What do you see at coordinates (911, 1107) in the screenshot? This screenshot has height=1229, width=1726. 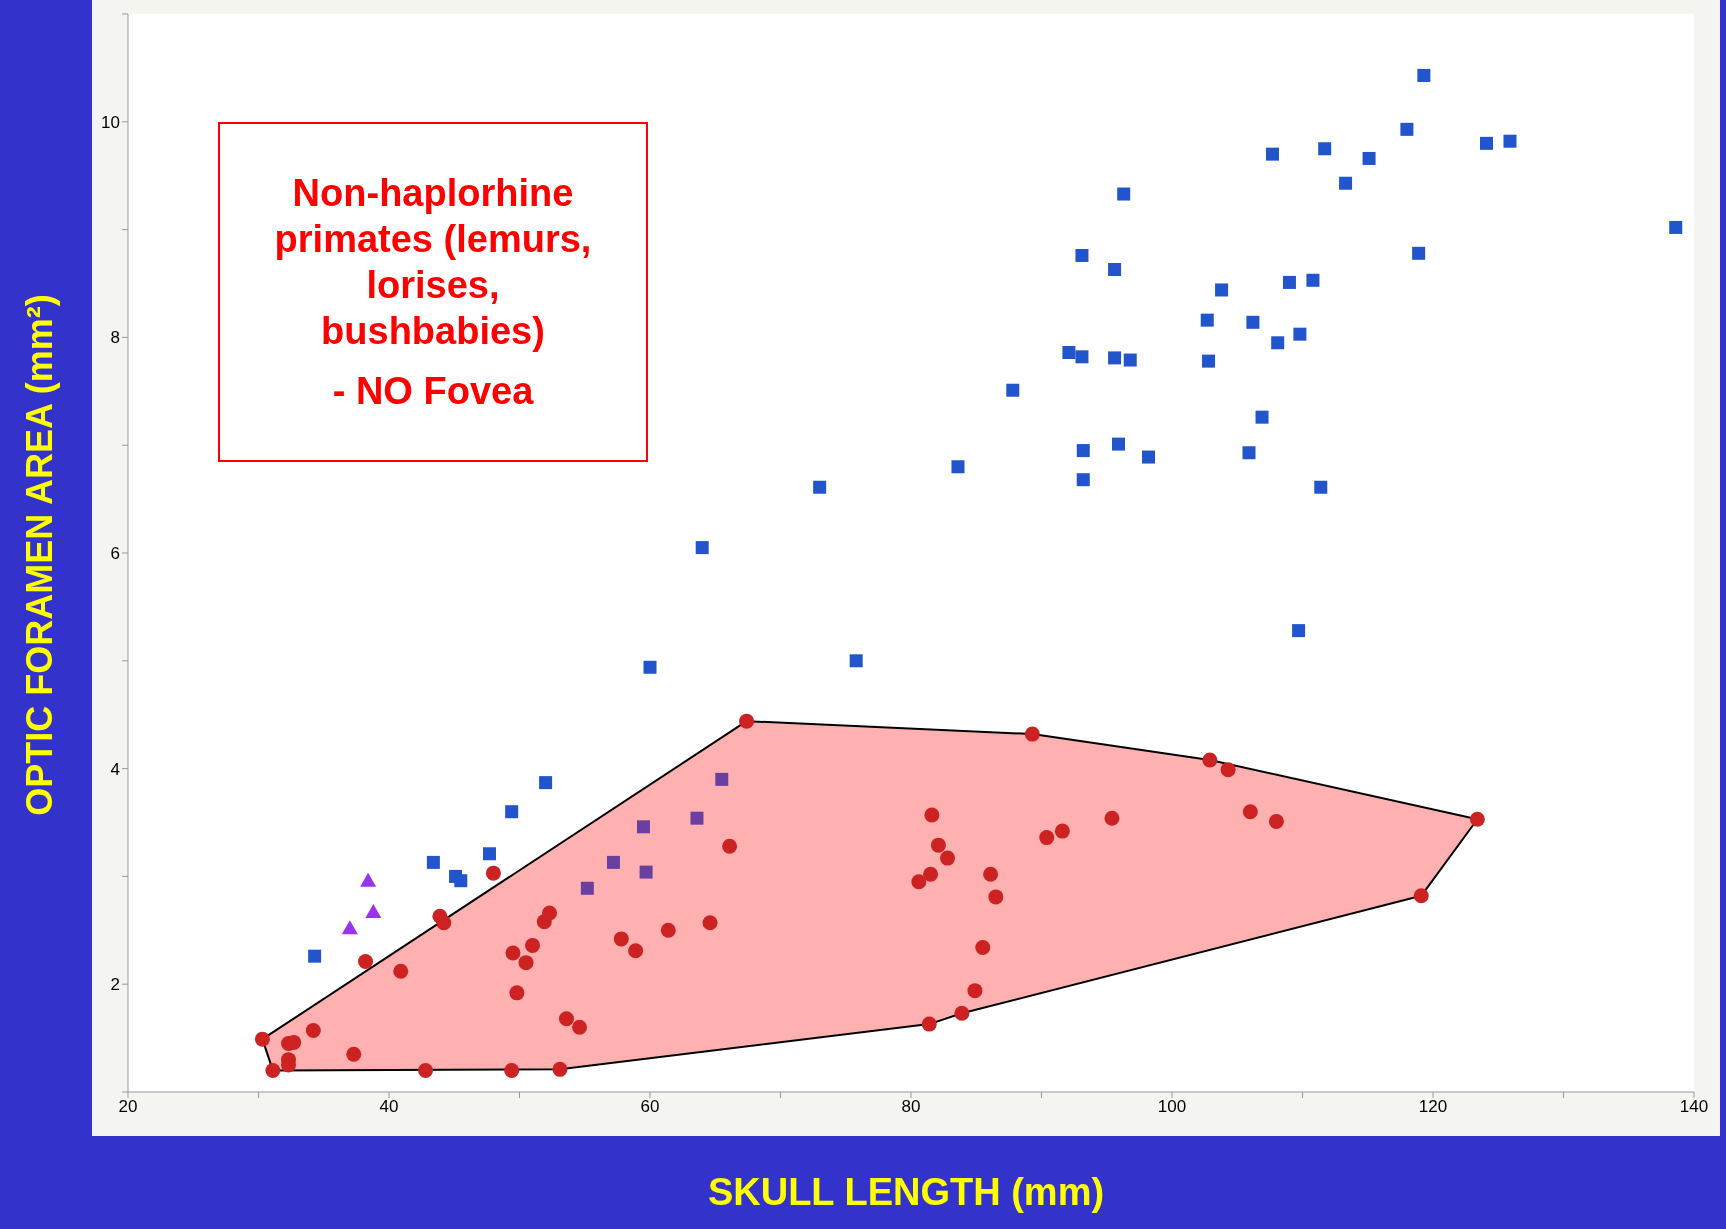 I see `x-tick-label: 80` at bounding box center [911, 1107].